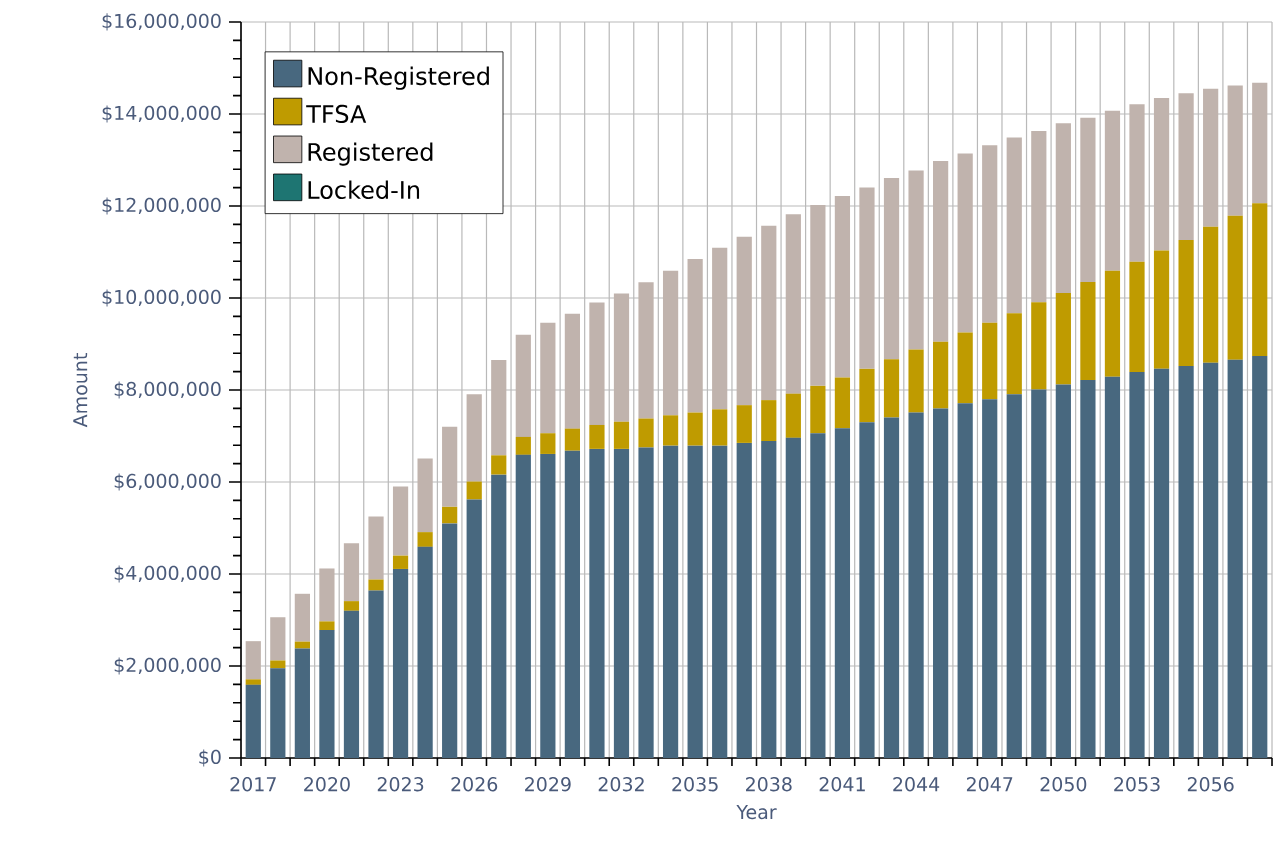  I want to click on x-tick-label: 2056, so click(1210, 784).